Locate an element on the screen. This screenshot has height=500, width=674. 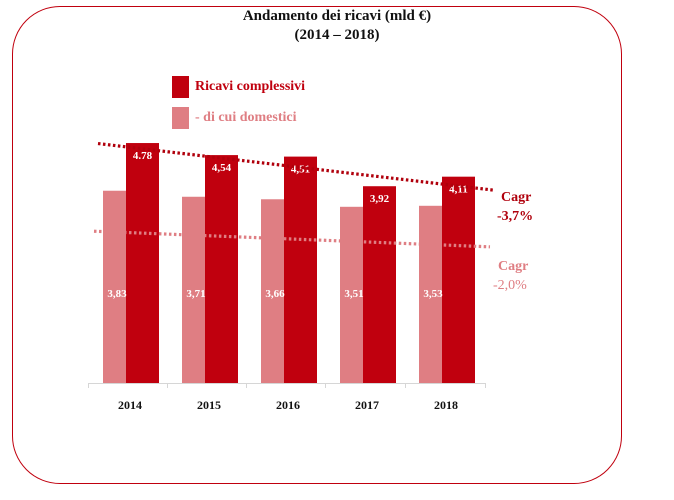
legend-item-domestic: - di cui domestici is located at coordinates (238, 118).